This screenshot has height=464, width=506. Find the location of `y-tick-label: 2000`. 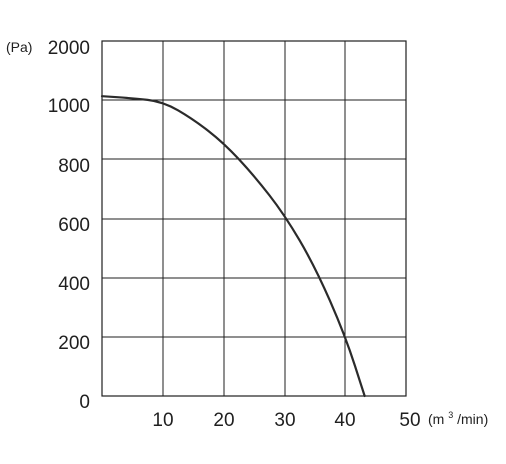

y-tick-label: 2000 is located at coordinates (69, 48).